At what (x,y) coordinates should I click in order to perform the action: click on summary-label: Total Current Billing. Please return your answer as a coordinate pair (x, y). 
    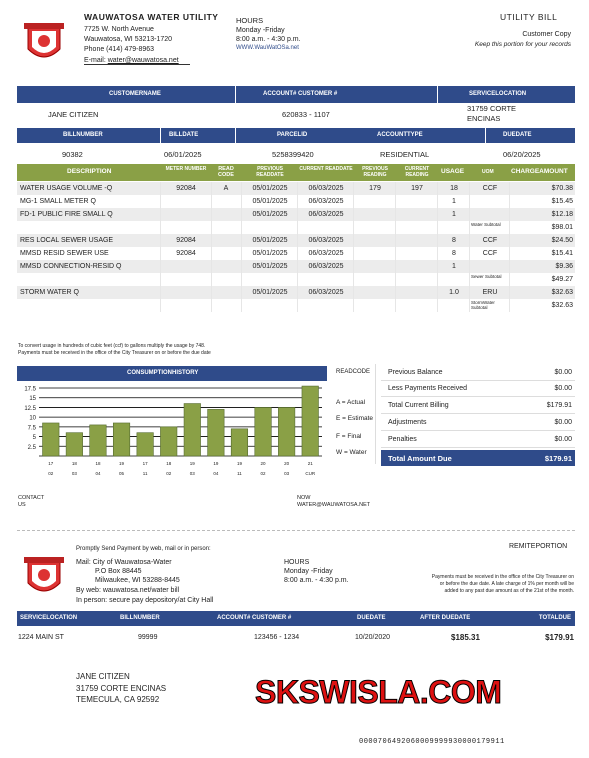
    Looking at the image, I should click on (418, 405).